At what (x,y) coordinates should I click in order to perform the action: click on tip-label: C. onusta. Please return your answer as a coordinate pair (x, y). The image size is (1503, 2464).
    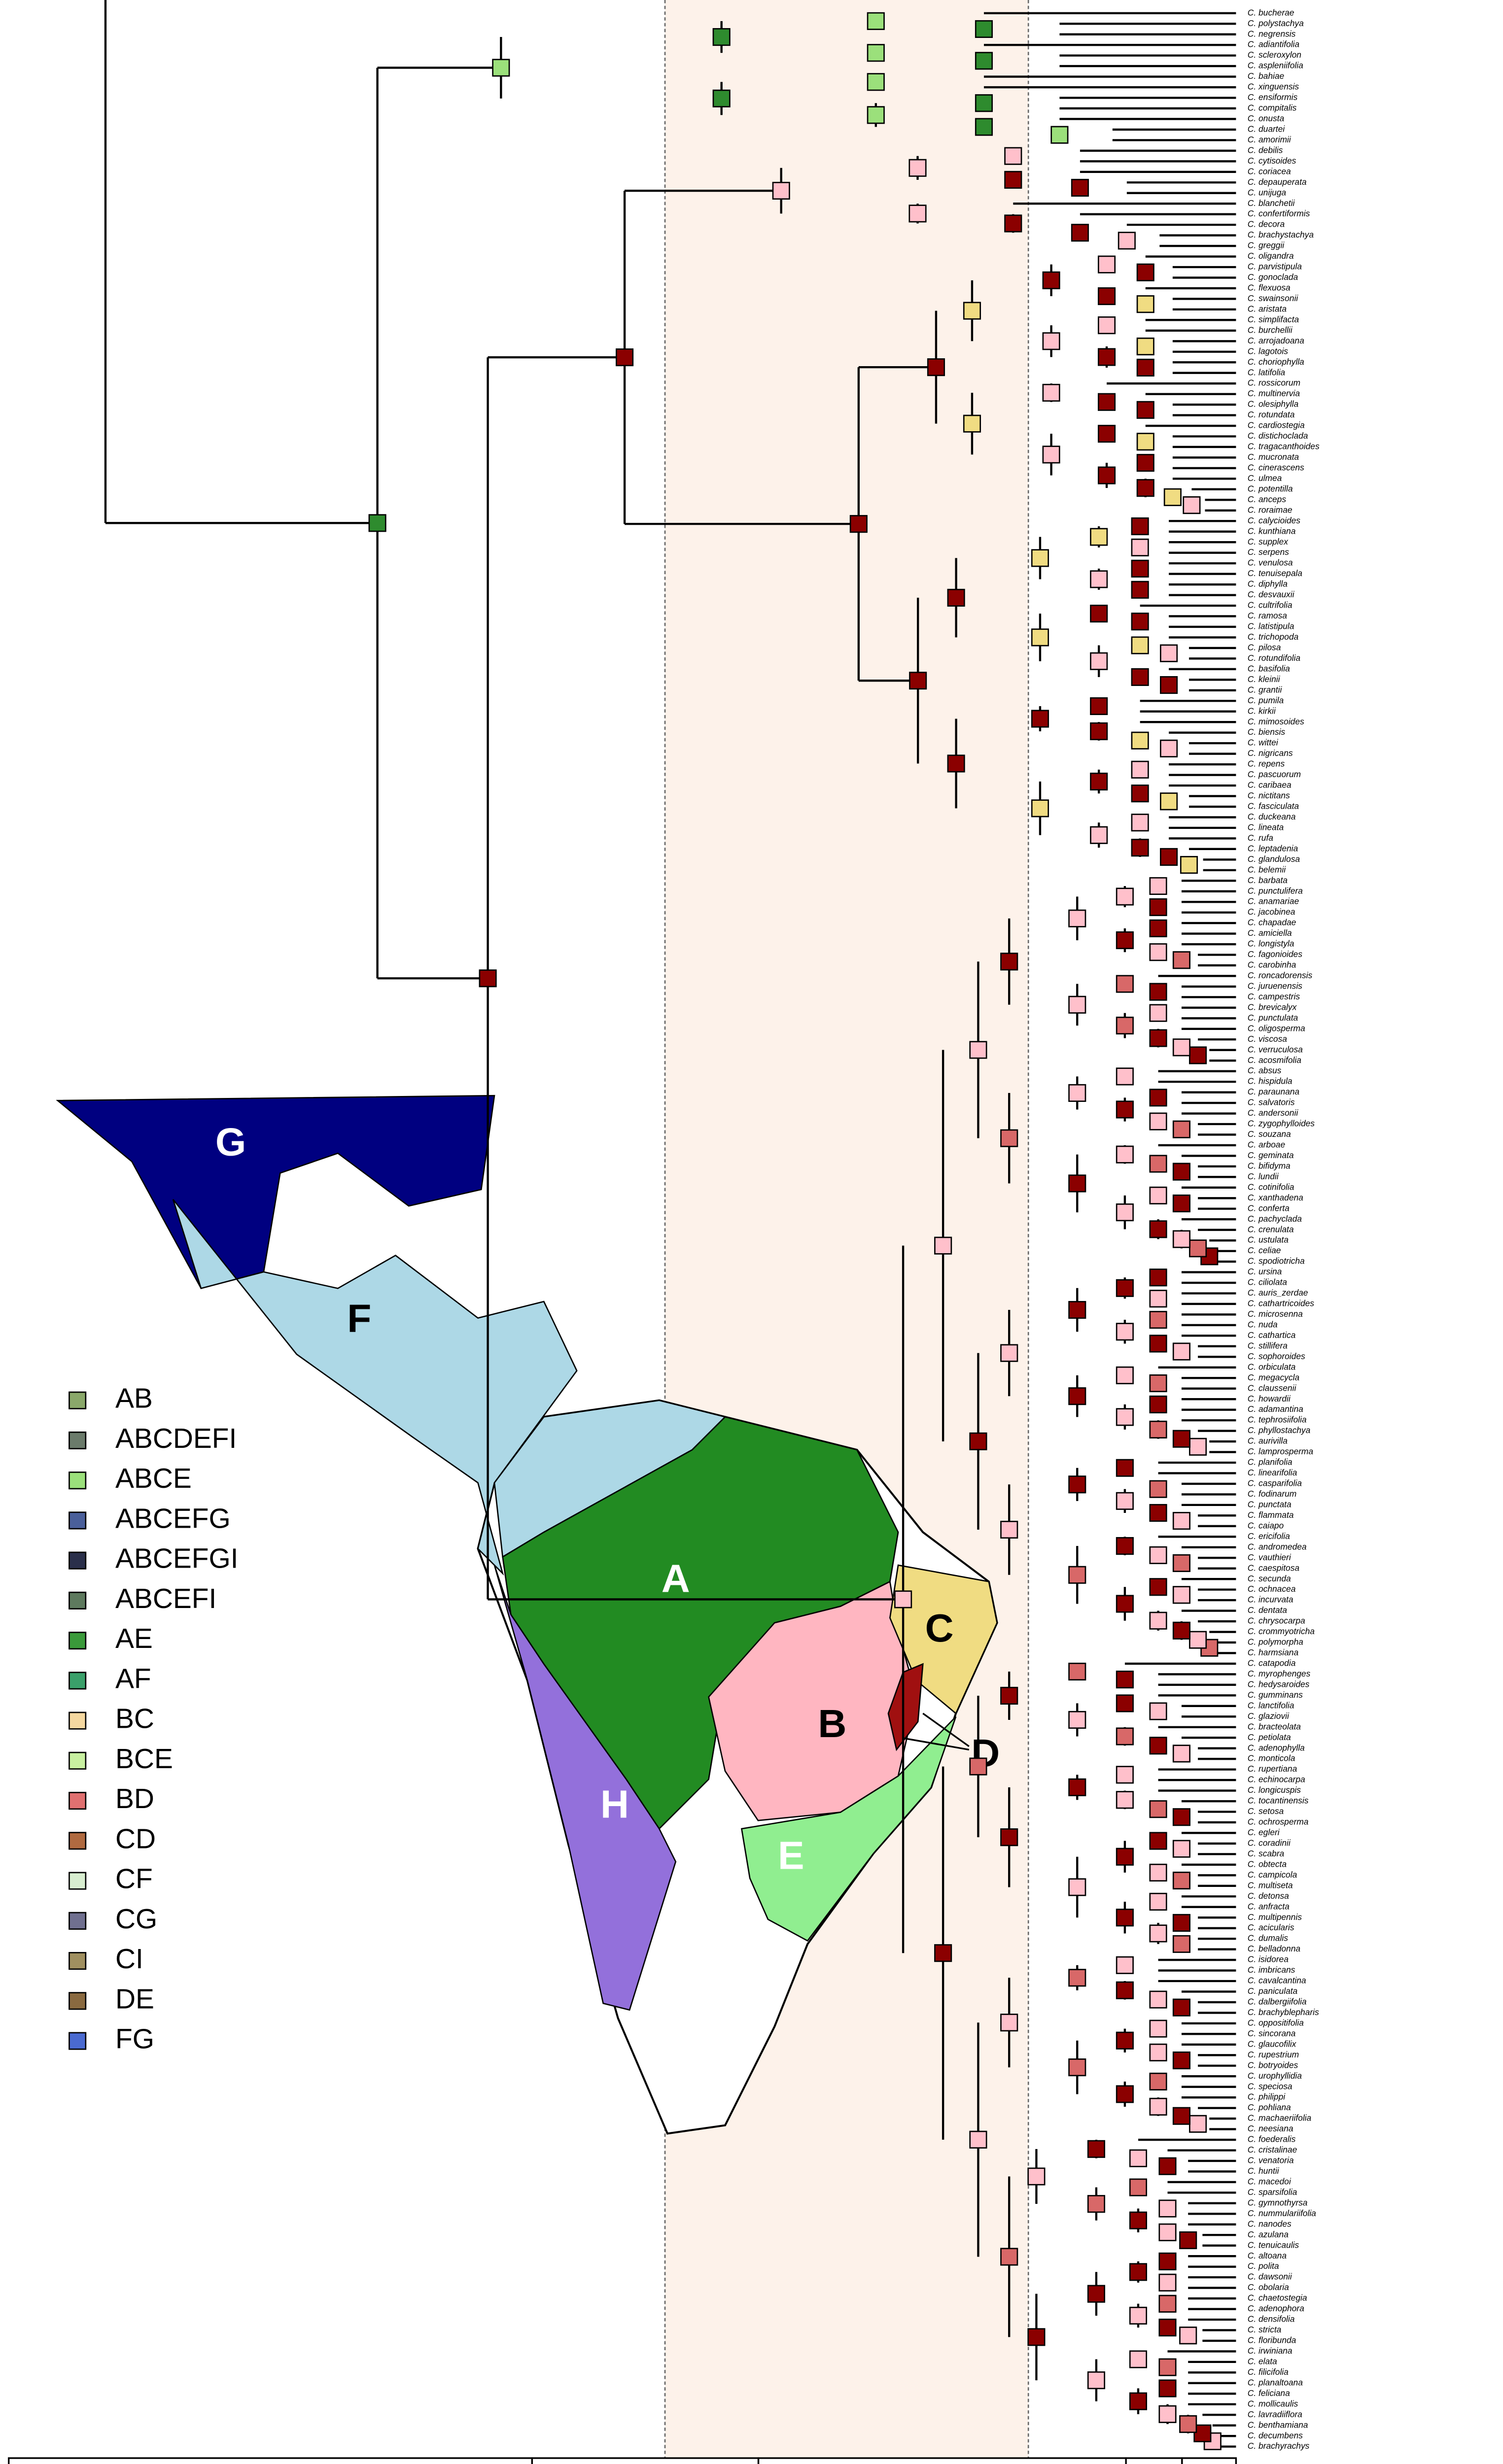
    Looking at the image, I should click on (1267, 118).